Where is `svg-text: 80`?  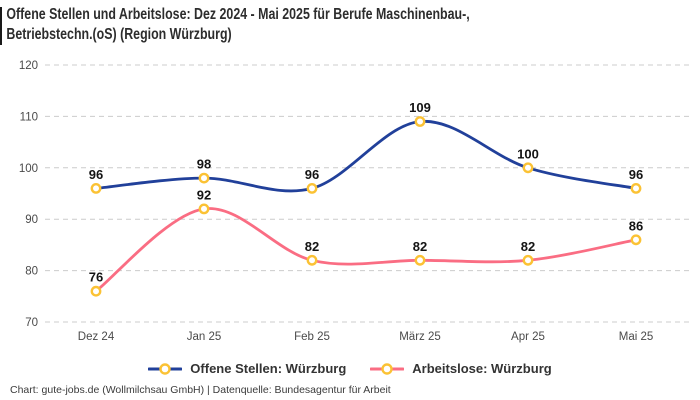 svg-text: 80 is located at coordinates (31, 272).